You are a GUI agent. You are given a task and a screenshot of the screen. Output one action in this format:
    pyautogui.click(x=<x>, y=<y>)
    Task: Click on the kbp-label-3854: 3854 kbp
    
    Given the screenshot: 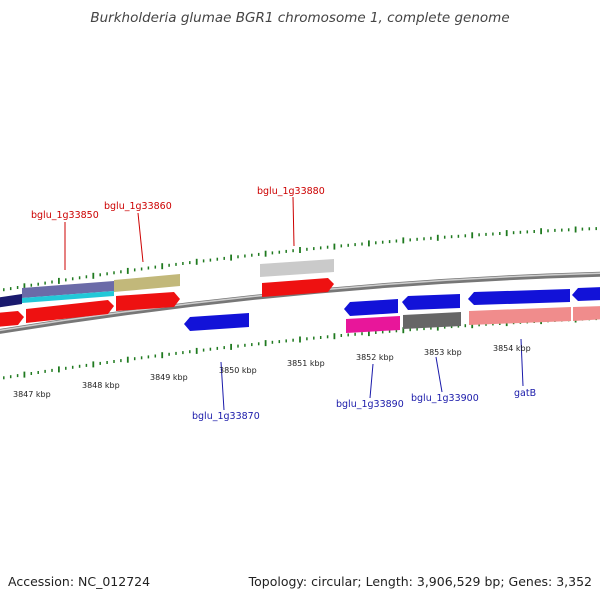 What is the action you would take?
    pyautogui.click(x=512, y=348)
    